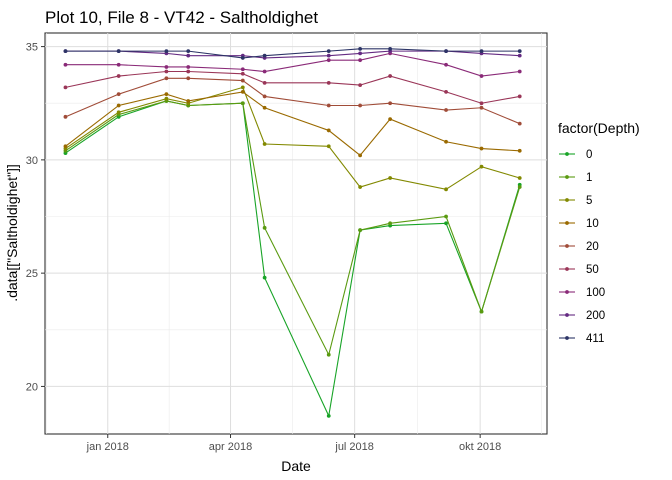  I want to click on legend-label: 0, so click(589, 155).